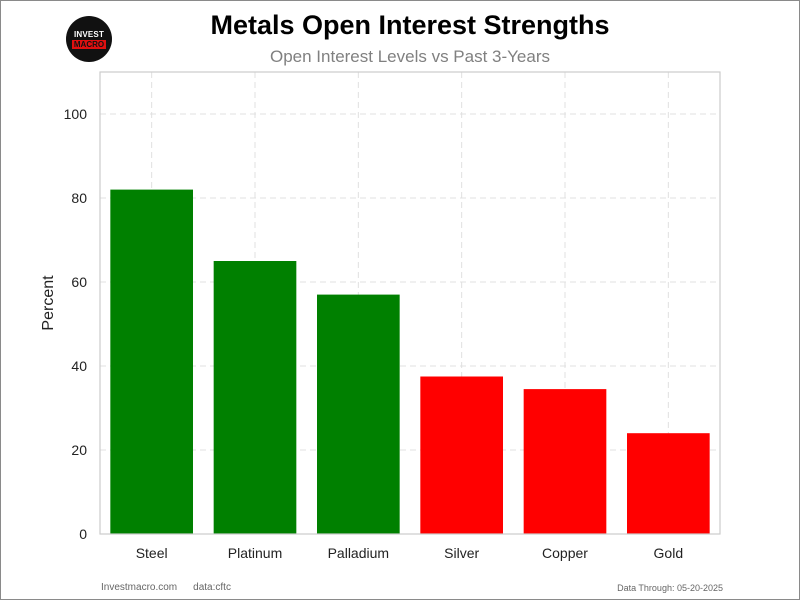  I want to click on logo-text-top: INVEST, so click(89, 34).